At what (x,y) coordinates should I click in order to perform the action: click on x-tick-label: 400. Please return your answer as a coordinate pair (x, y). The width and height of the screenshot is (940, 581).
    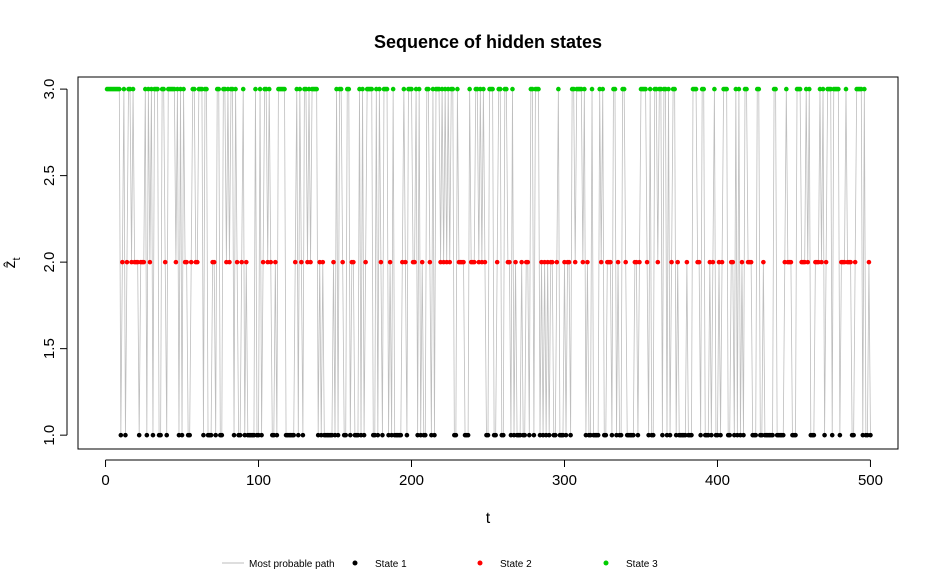
    Looking at the image, I should click on (717, 480).